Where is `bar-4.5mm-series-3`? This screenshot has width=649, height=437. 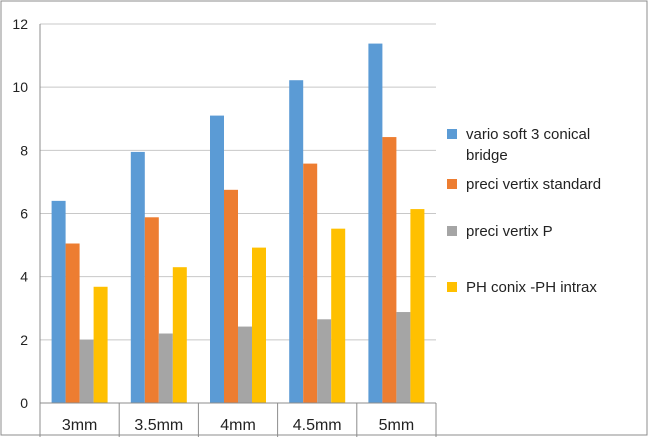 bar-4.5mm-series-3 is located at coordinates (324, 361).